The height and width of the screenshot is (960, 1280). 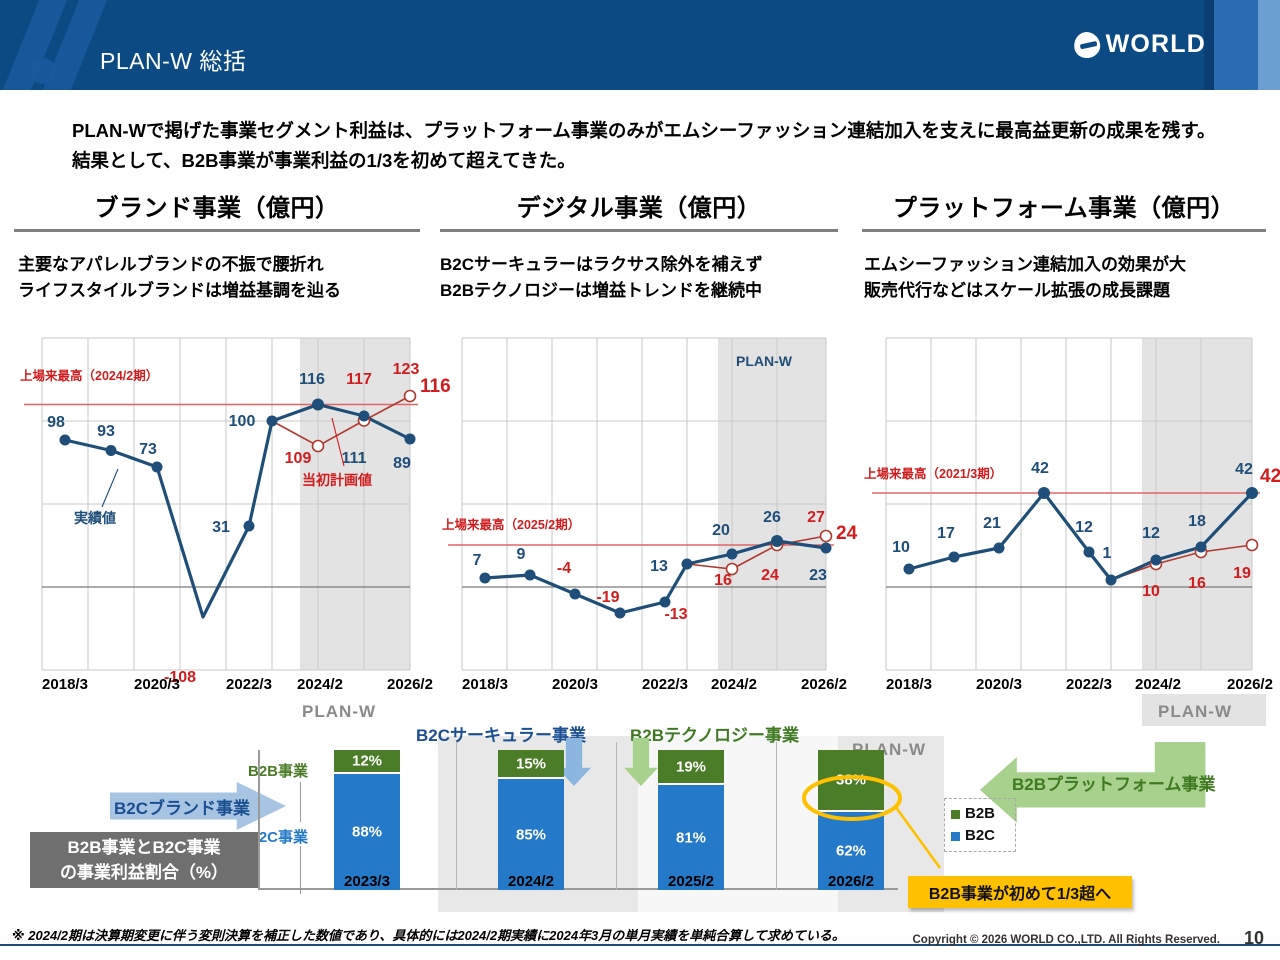 What do you see at coordinates (179, 277) in the screenshot?
I see `lead-text-brand: 主要なアパレルブランドの不振で腰折れ ライフスタイルブランドは増益基調を辿る` at bounding box center [179, 277].